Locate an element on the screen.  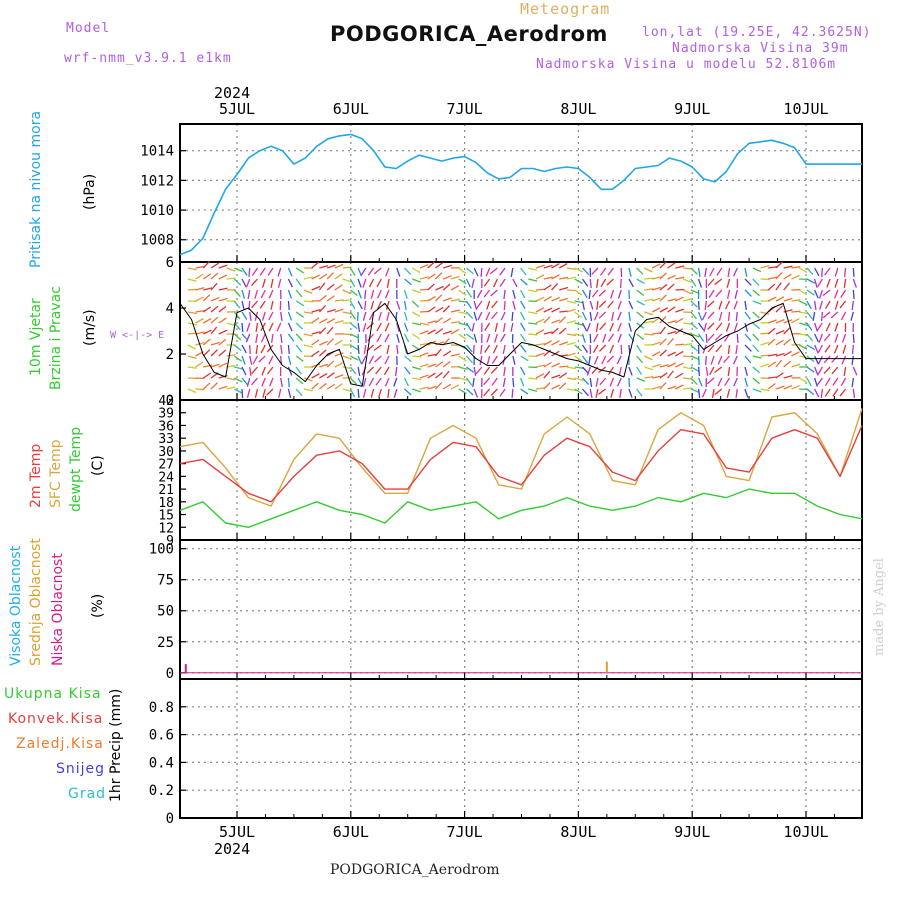
x-tick-label-top: 8JUL is located at coordinates (578, 109).